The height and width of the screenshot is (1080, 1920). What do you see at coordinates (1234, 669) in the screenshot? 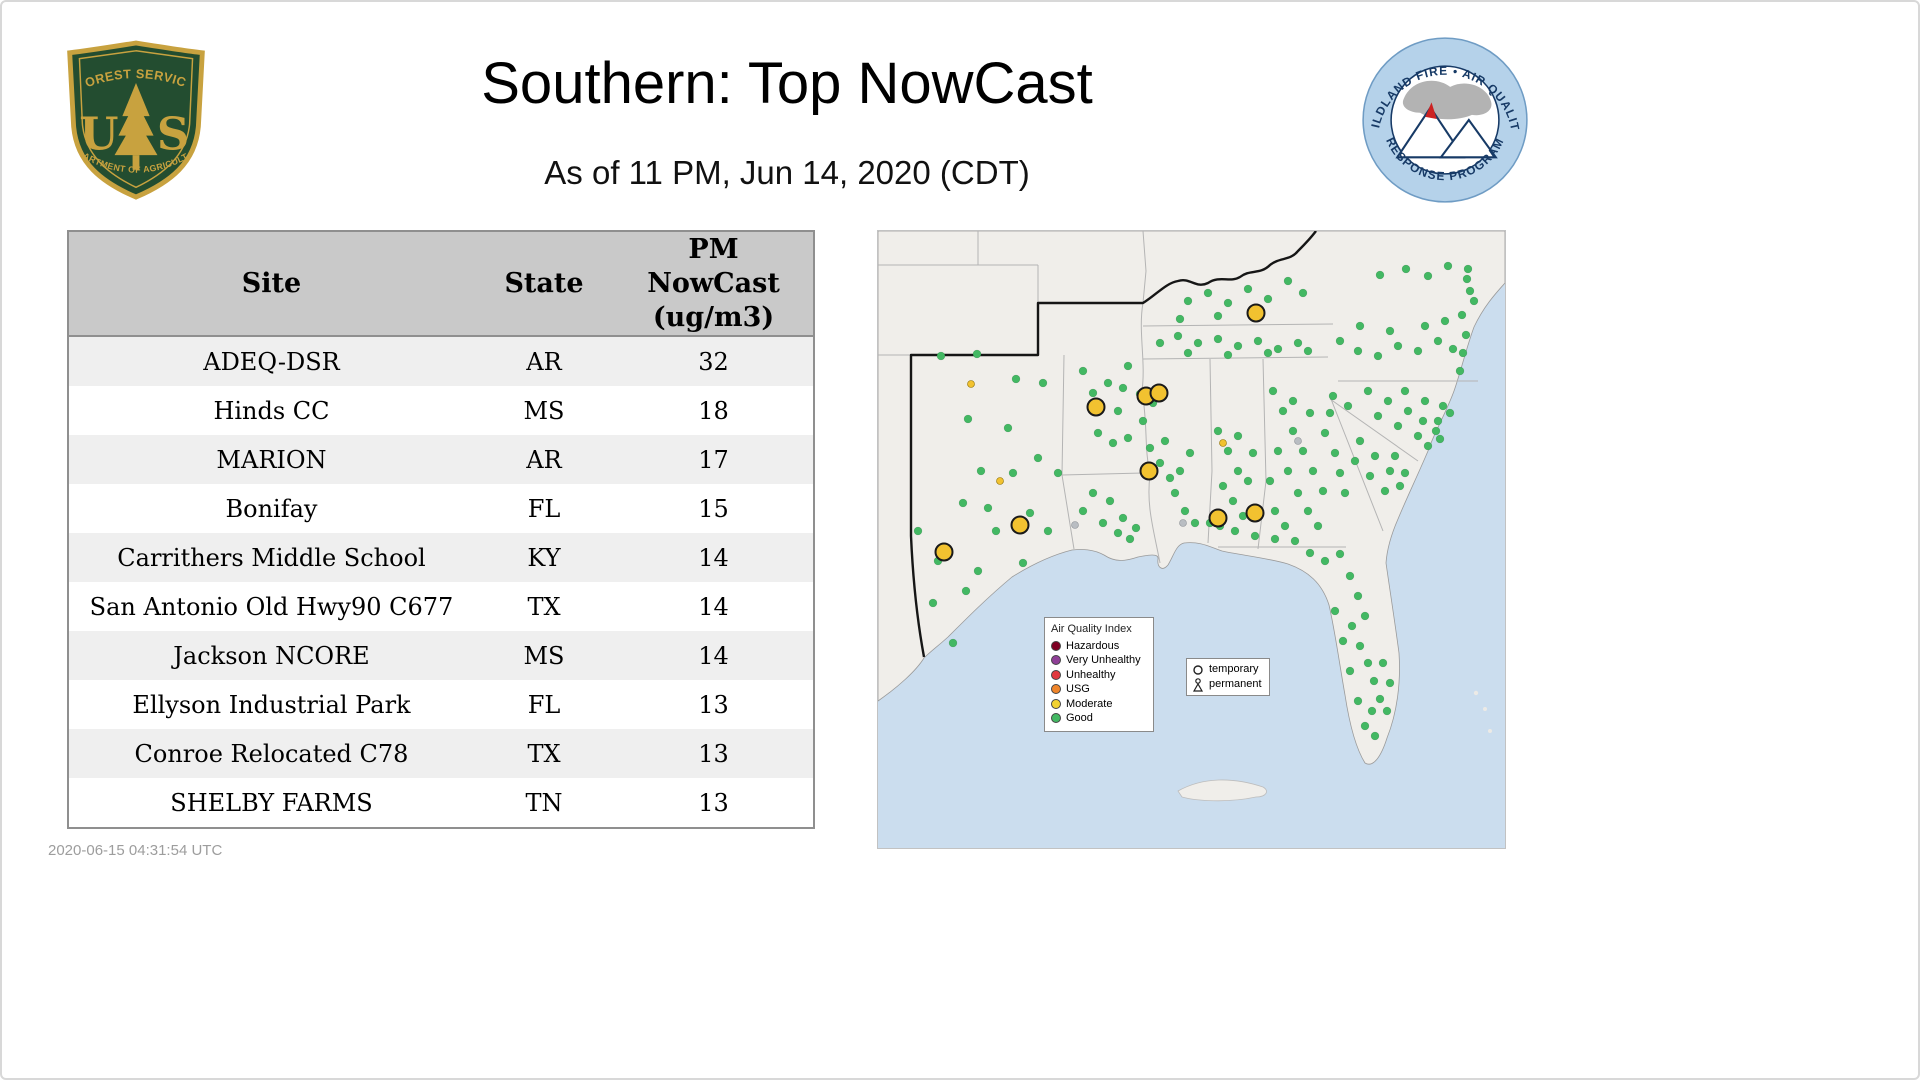
I see `temporary-label: temporary` at bounding box center [1234, 669].